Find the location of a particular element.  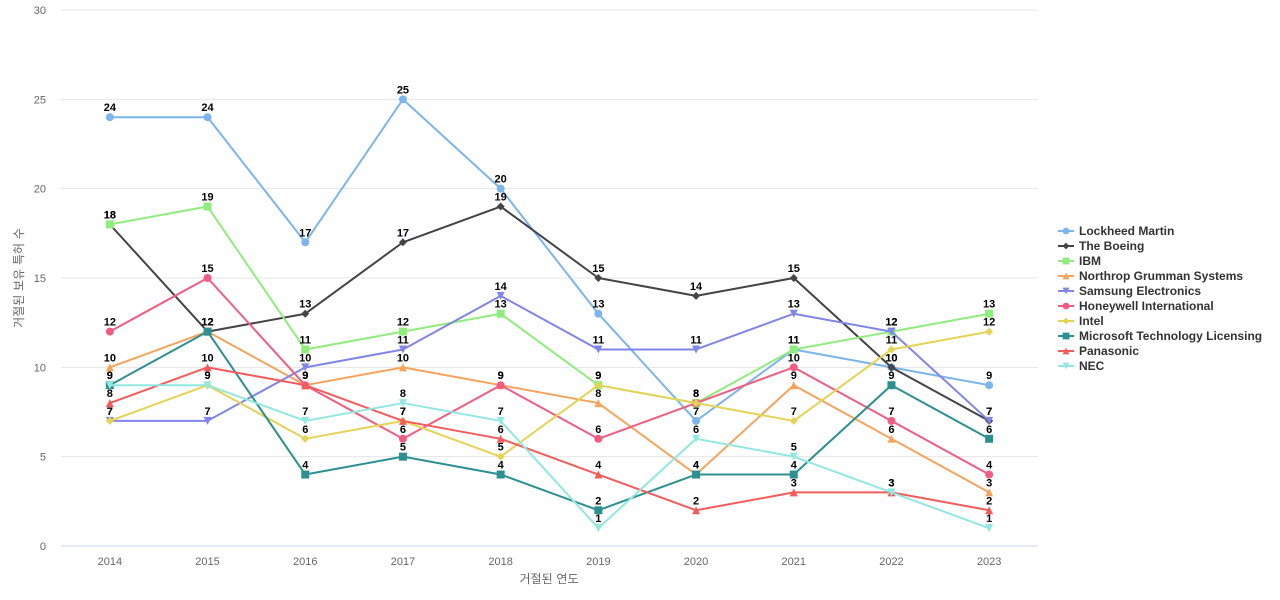

legend-item: Honeywell International is located at coordinates (1160, 305).